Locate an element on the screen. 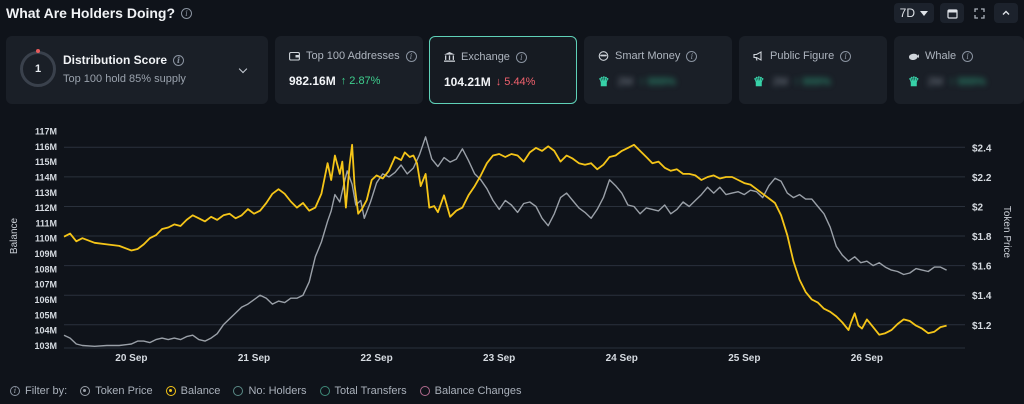 The height and width of the screenshot is (404, 1024). card-change: ↓ 5.44% is located at coordinates (516, 82).